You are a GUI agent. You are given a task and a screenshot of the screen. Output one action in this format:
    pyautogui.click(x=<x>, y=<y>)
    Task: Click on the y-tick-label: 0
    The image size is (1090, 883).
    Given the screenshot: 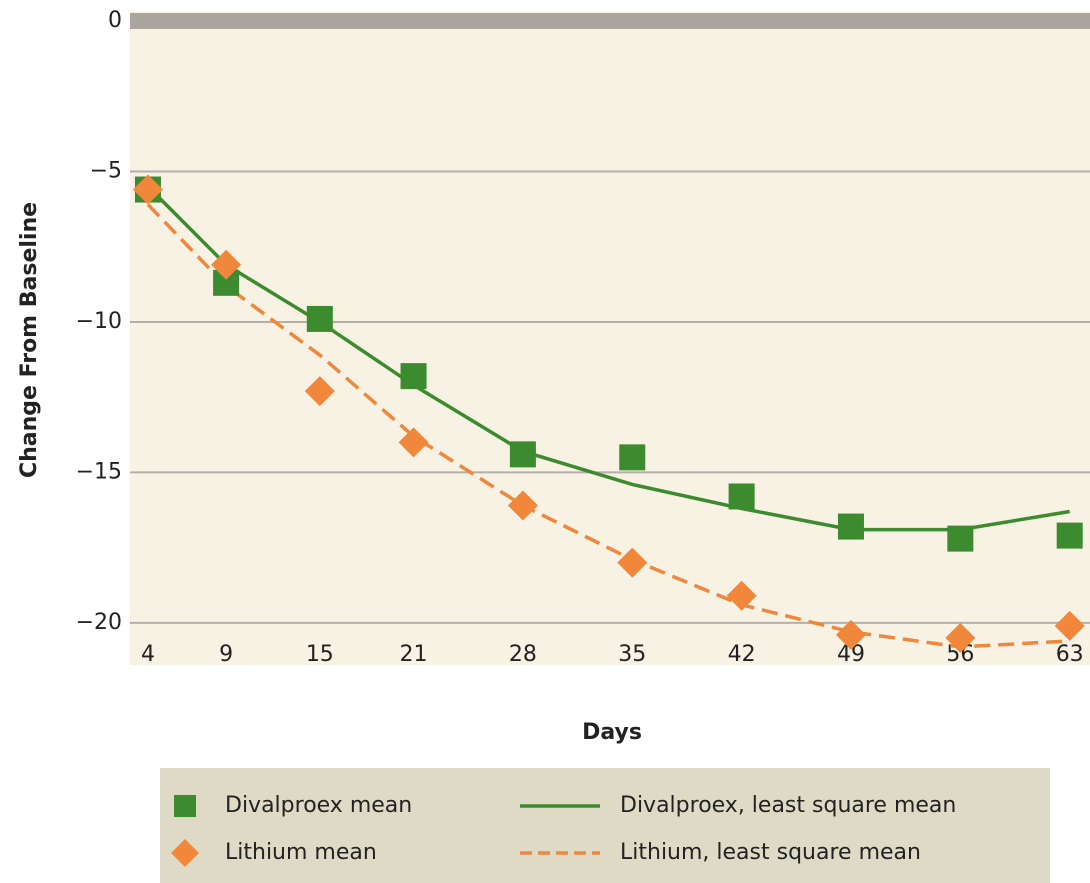 What is the action you would take?
    pyautogui.click(x=115, y=20)
    